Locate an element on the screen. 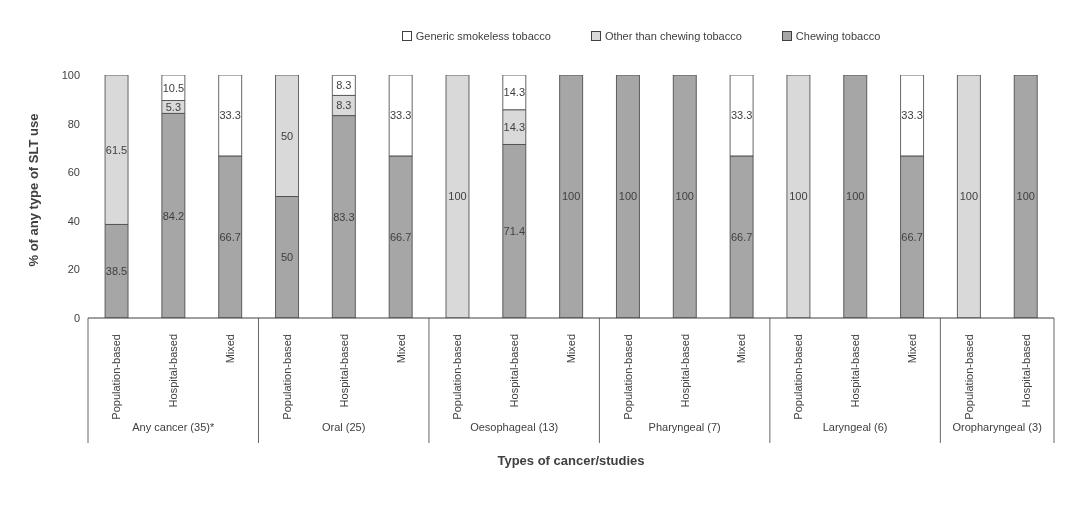 The image size is (1072, 511). y-tick-label: 60 is located at coordinates (73, 172).